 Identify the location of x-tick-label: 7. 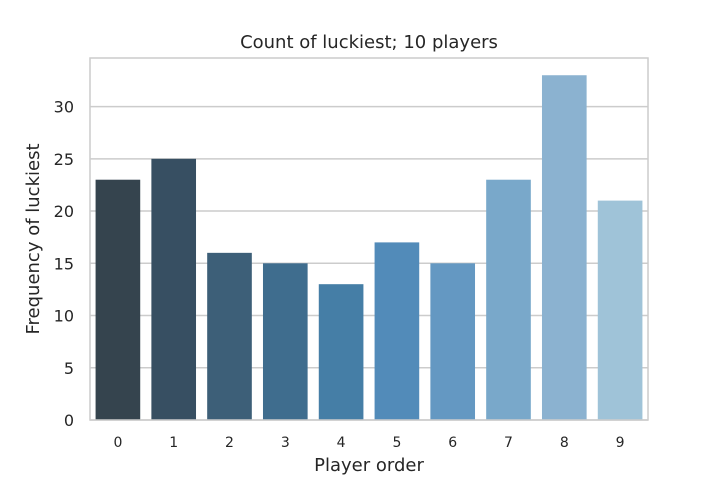
(508, 443).